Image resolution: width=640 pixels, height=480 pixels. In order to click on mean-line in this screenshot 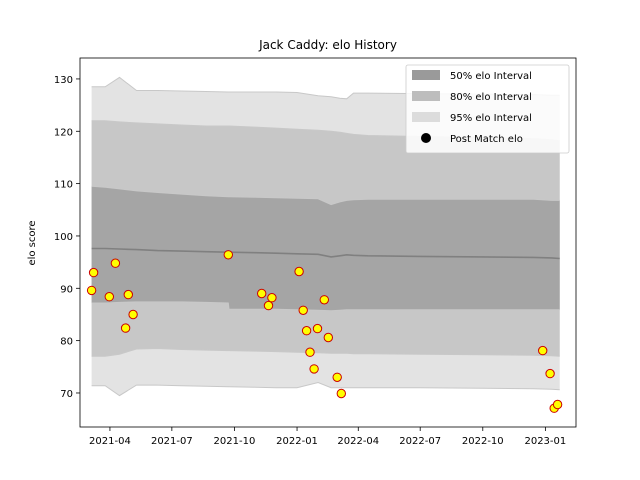, I will do `click(325, 253)`.